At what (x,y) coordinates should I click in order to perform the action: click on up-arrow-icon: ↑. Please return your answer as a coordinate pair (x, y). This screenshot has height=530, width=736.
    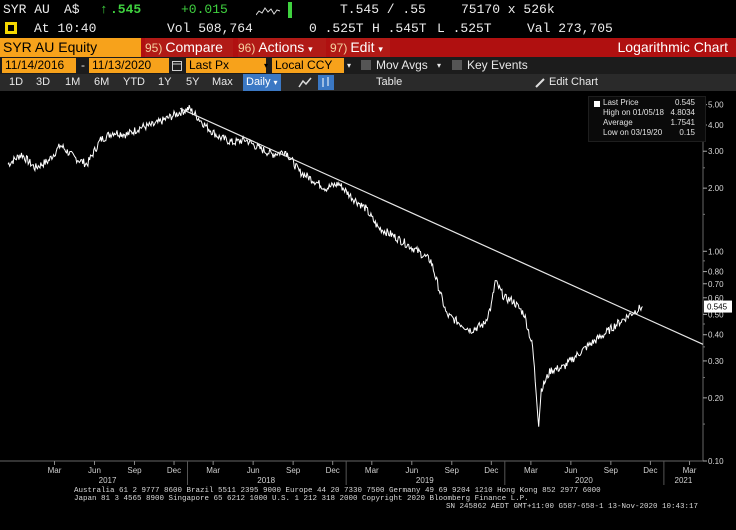
    Looking at the image, I should click on (104, 9).